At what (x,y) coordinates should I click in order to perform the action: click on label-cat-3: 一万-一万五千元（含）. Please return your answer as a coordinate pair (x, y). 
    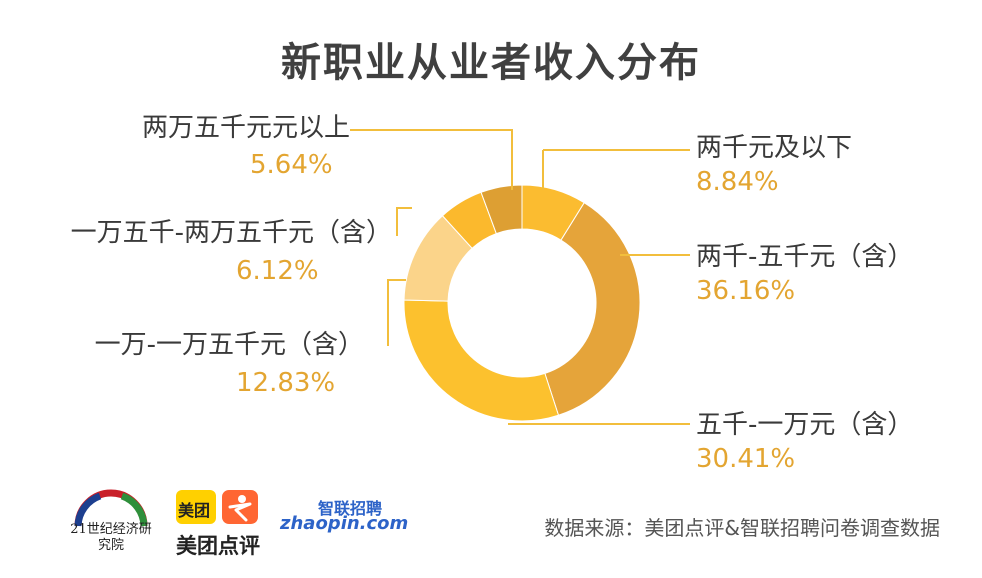
    Looking at the image, I should click on (229, 345).